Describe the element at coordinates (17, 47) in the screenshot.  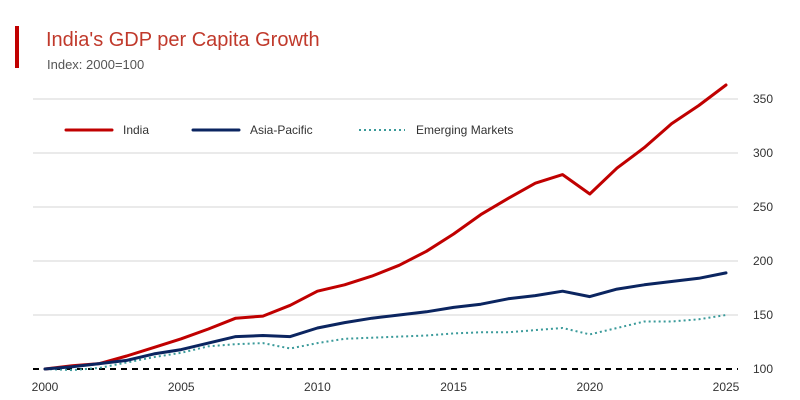
I see `title-accent-bar` at that location.